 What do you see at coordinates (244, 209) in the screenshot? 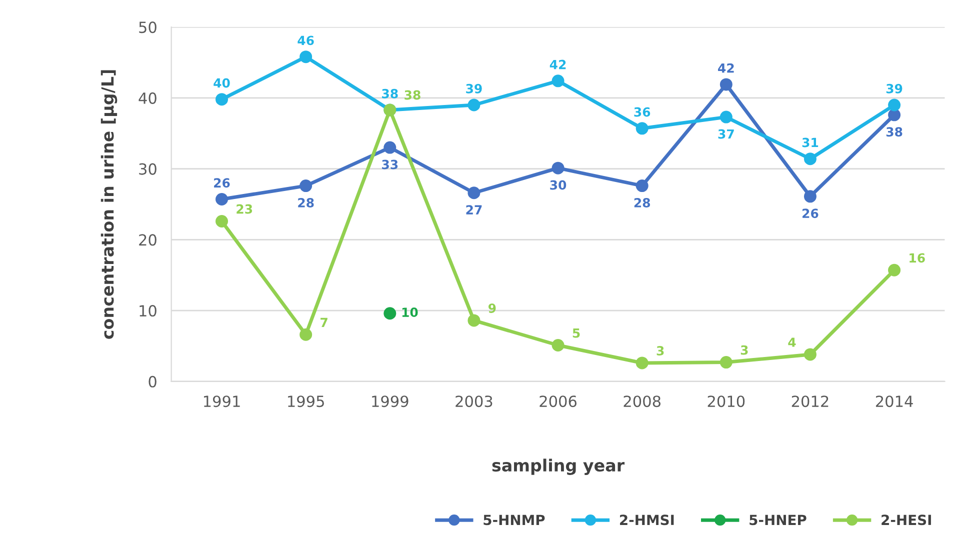
I see `data-label: 23` at bounding box center [244, 209].